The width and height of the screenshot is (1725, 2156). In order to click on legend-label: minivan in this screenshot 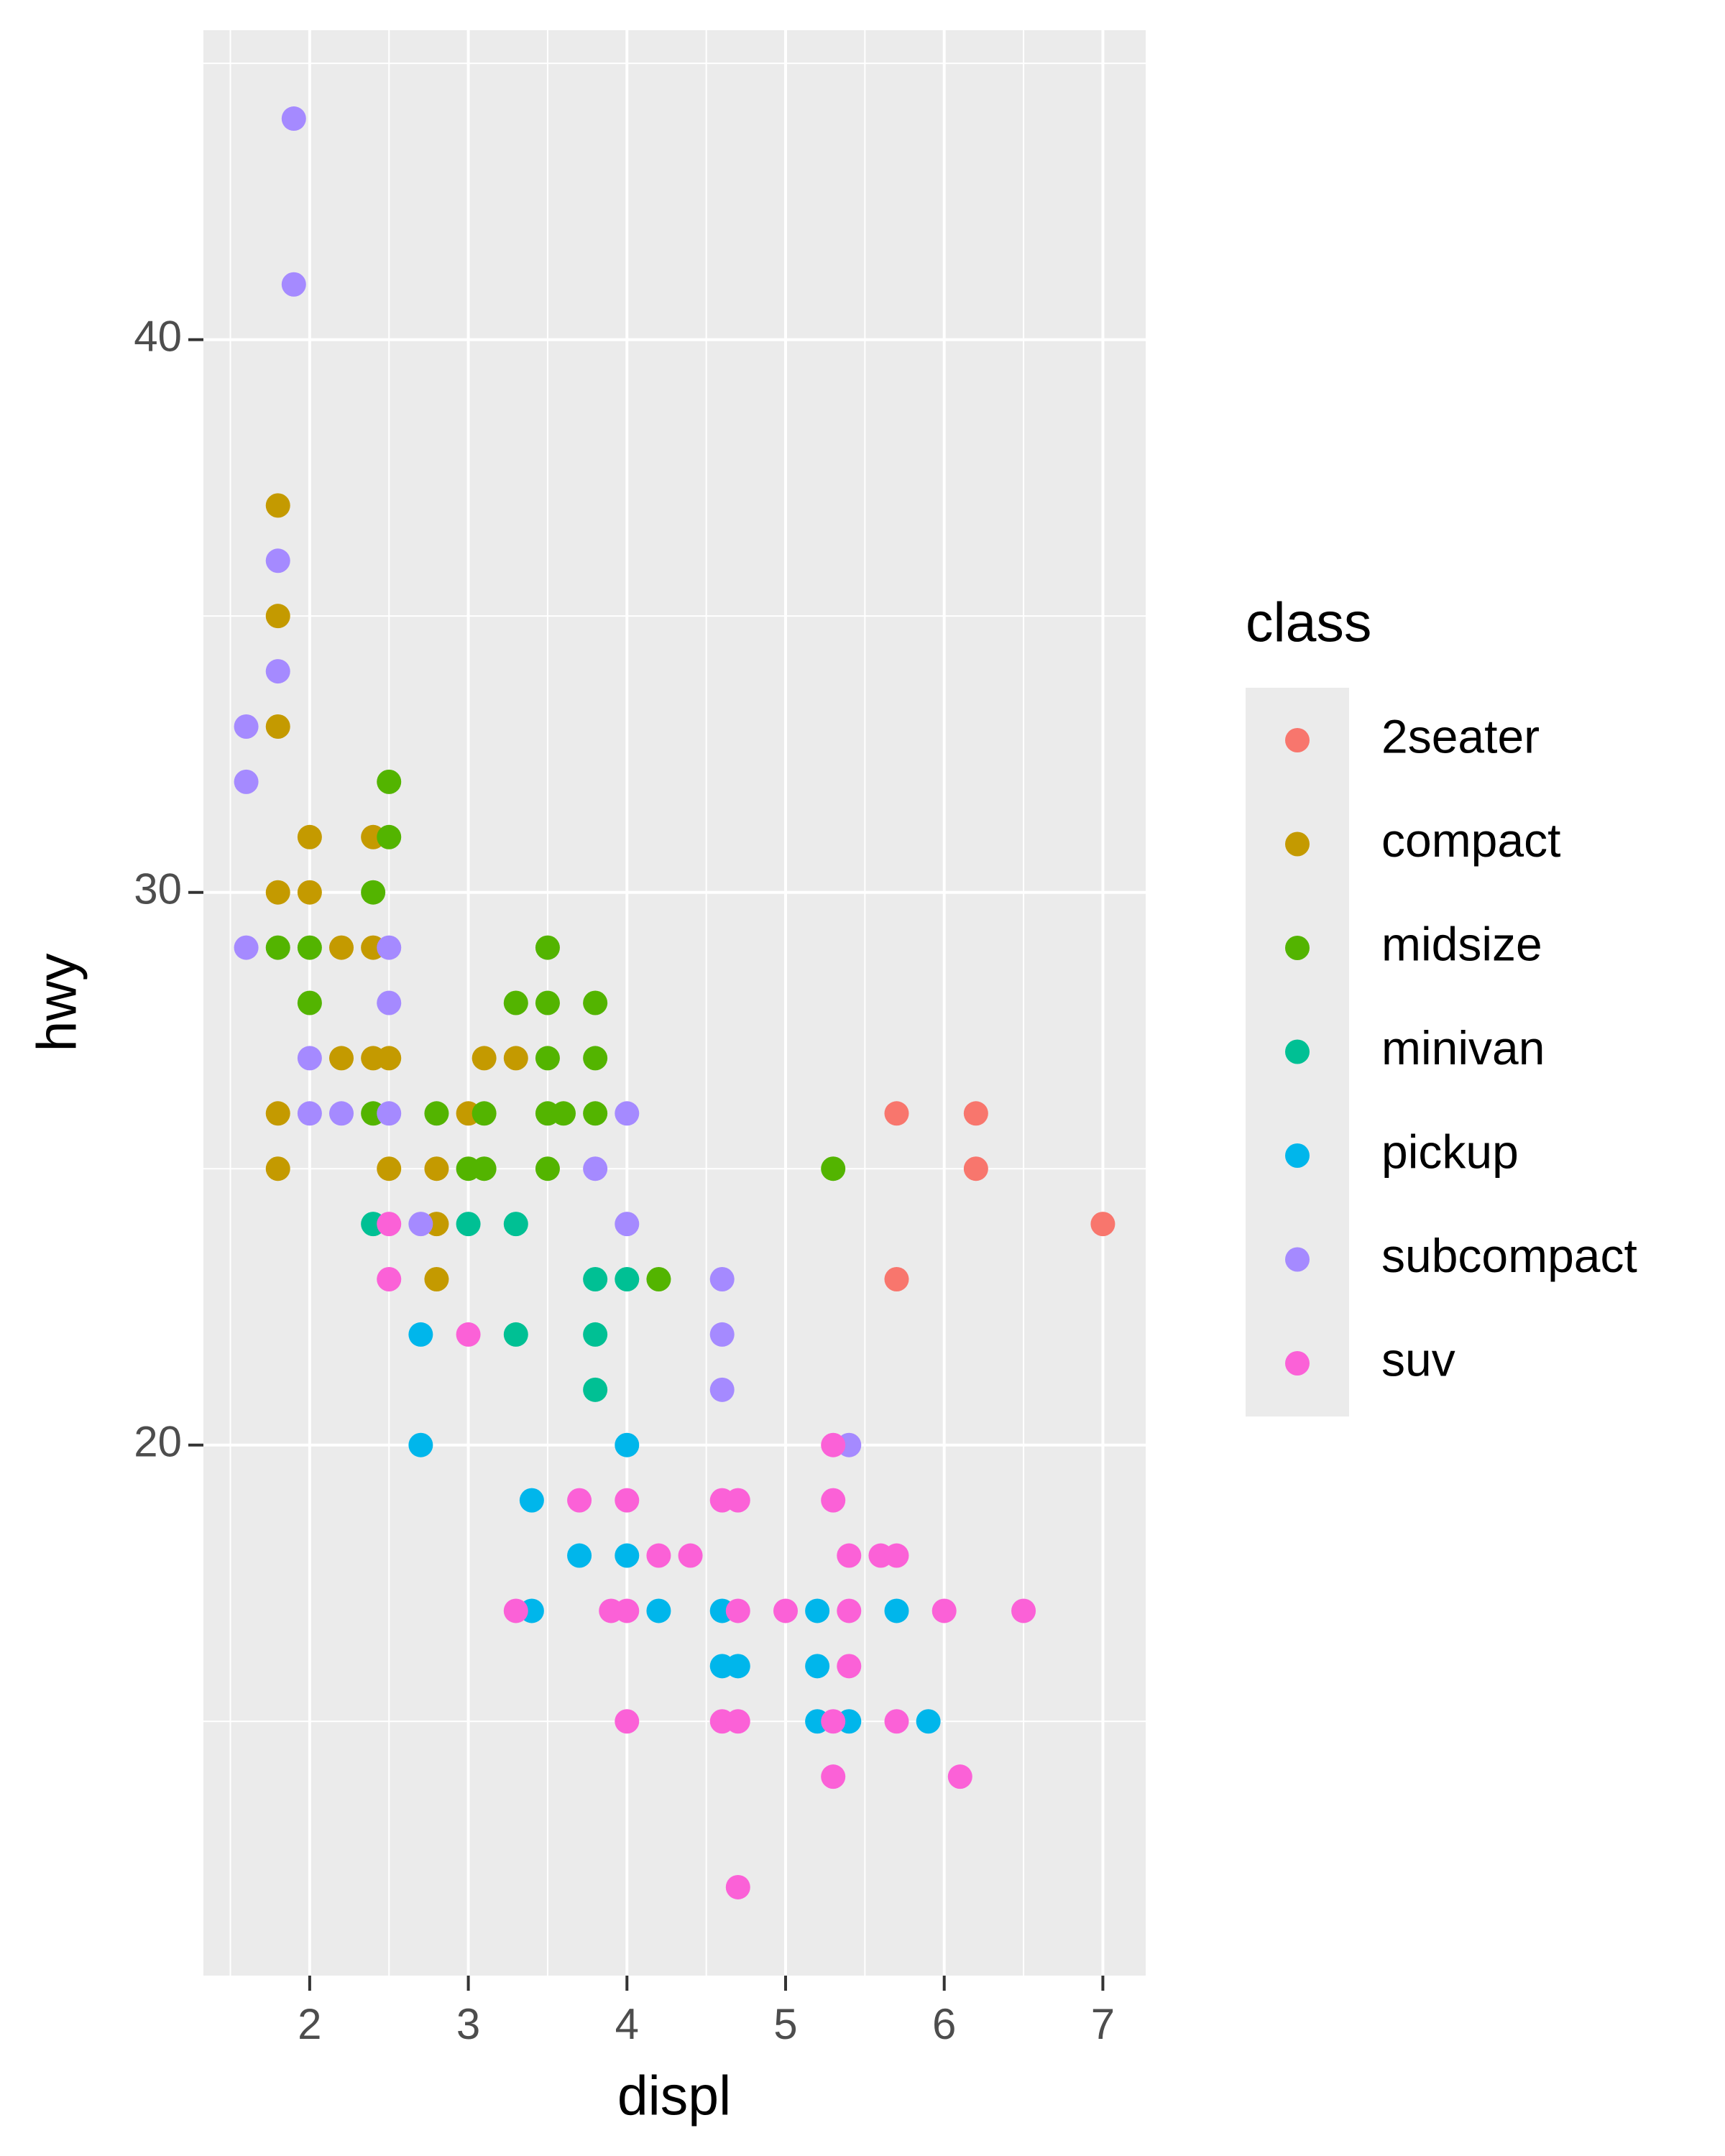, I will do `click(1463, 1047)`.